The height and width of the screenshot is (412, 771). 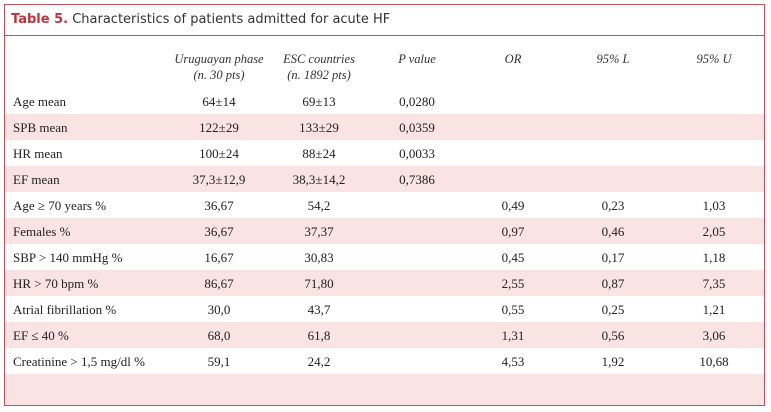 What do you see at coordinates (613, 361) in the screenshot?
I see `table-cell: 1,92` at bounding box center [613, 361].